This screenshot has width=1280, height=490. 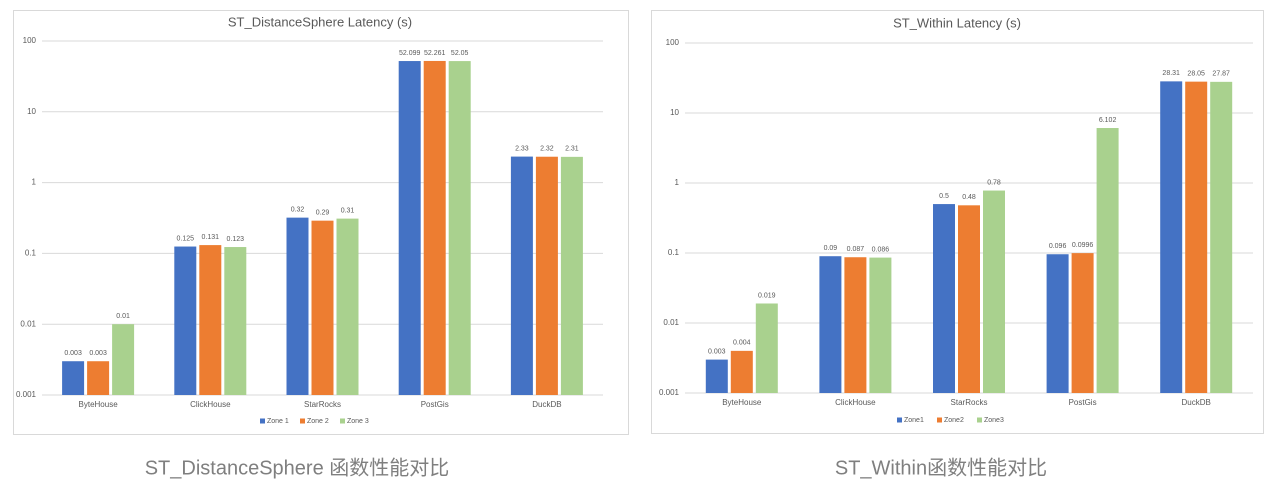 What do you see at coordinates (348, 210) in the screenshot?
I see `data-label: 0.31` at bounding box center [348, 210].